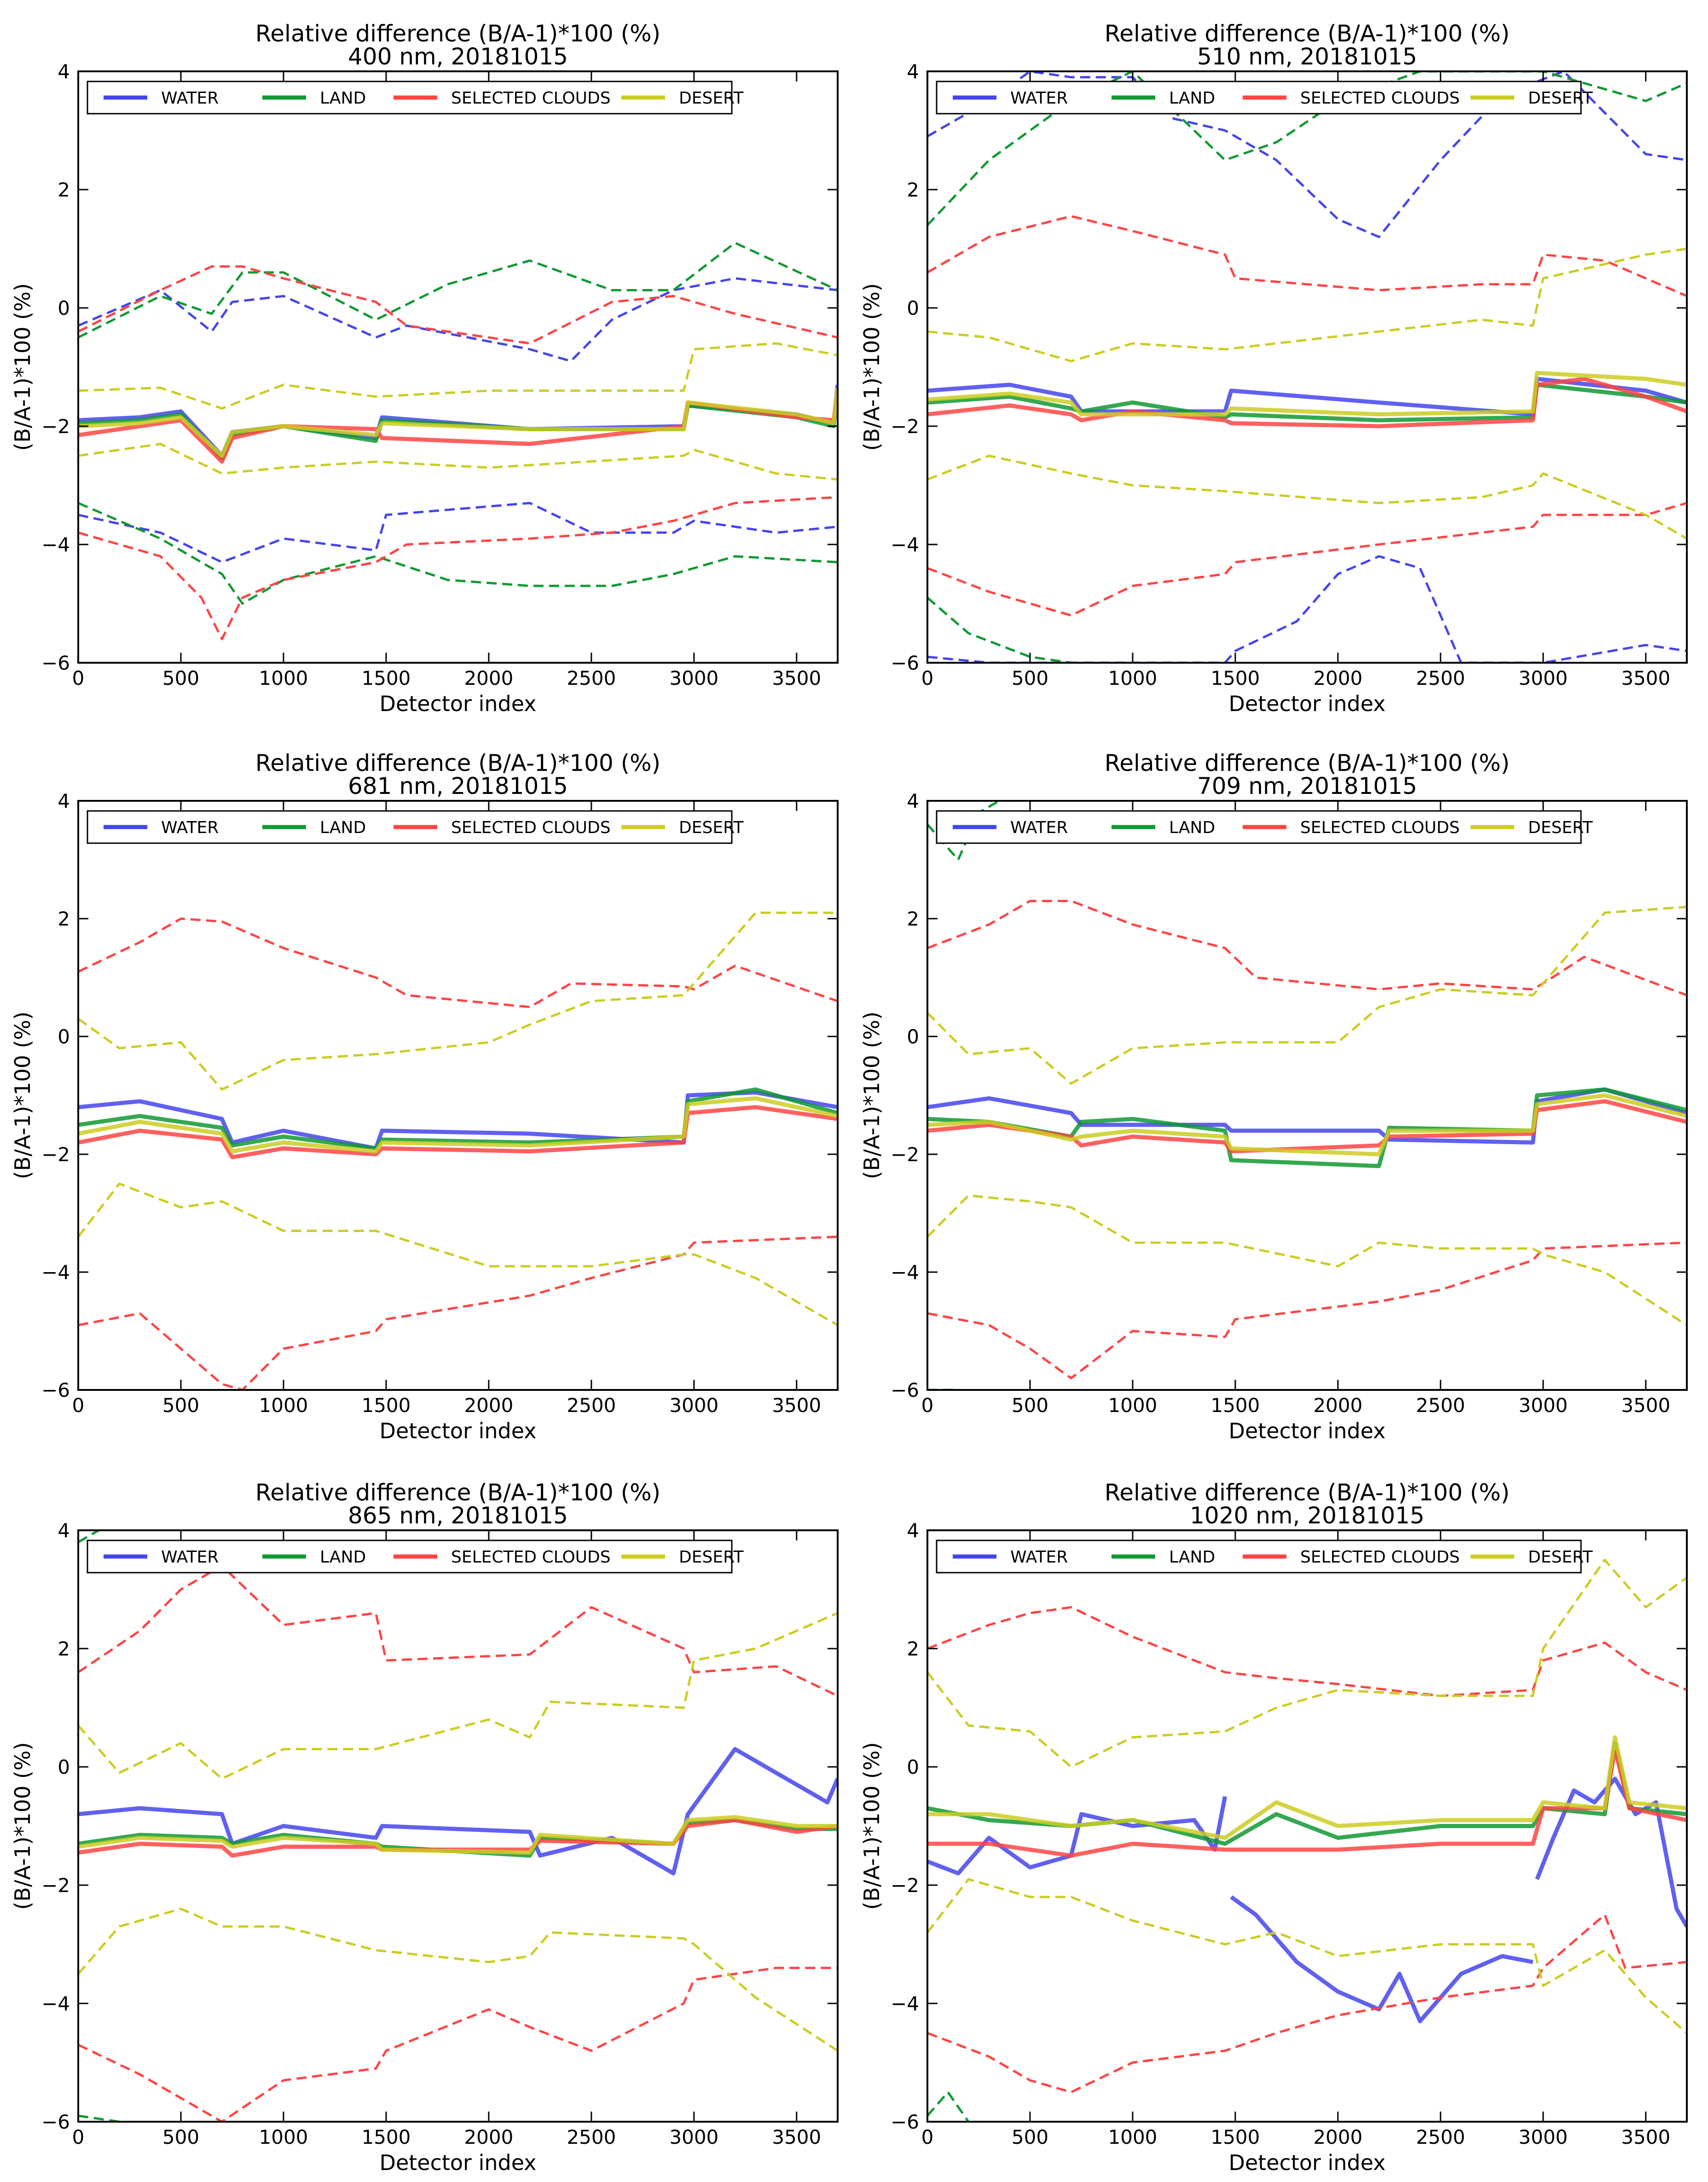 The height and width of the screenshot is (2182, 1708). I want to click on legend-label-desert: DESERT, so click(711, 827).